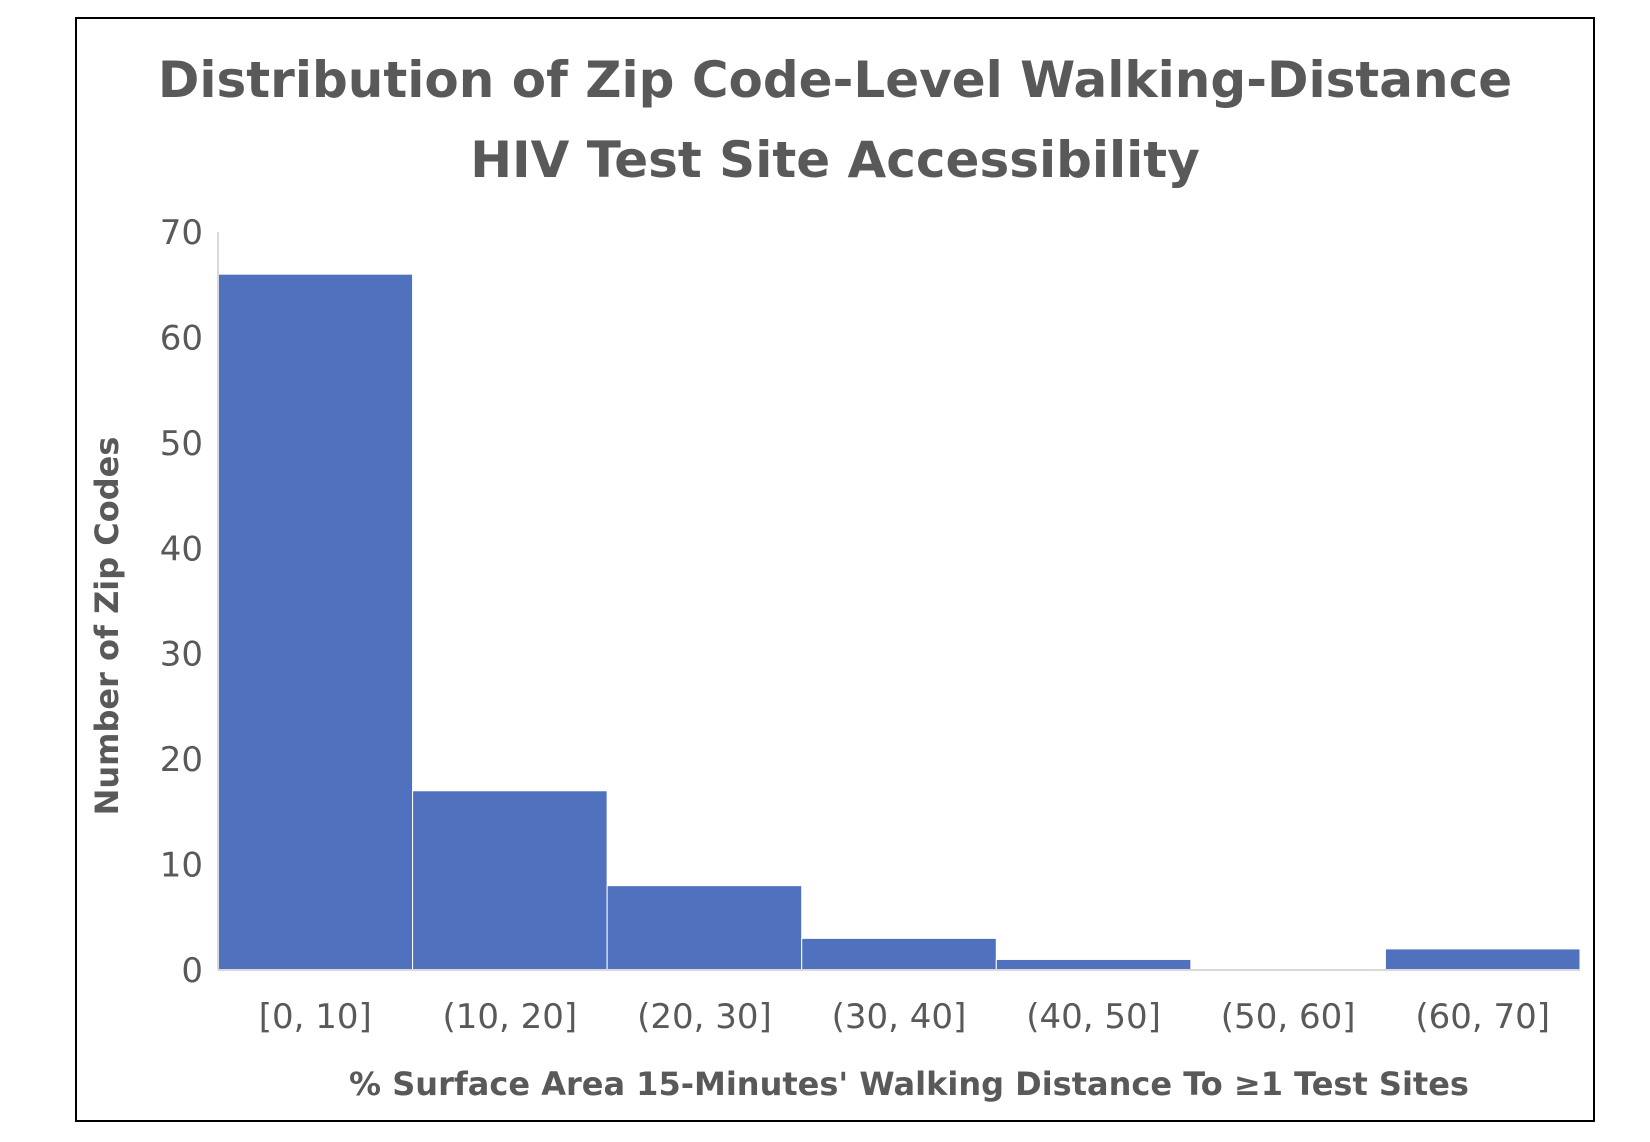  I want to click on y-tick-label: 70, so click(181, 233).